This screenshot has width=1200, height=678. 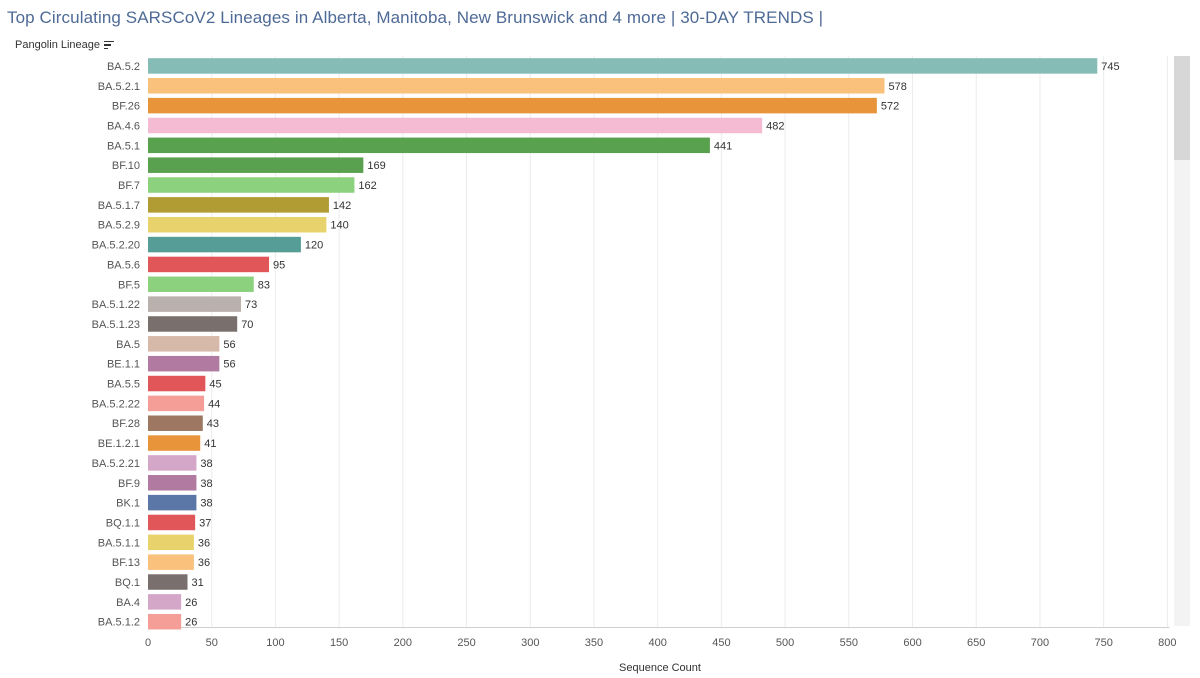 I want to click on x-tick-label: 250, so click(x=466, y=643).